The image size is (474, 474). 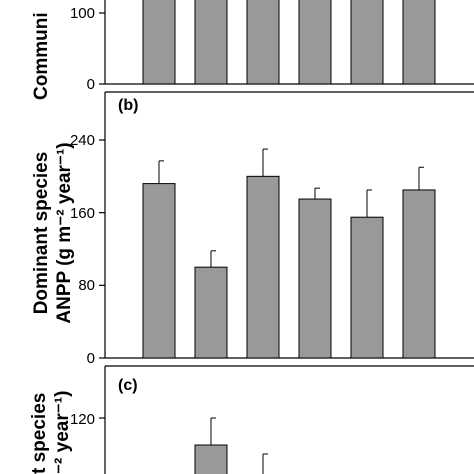 I want to click on panel-b-ytick-160: 160, so click(x=82, y=213).